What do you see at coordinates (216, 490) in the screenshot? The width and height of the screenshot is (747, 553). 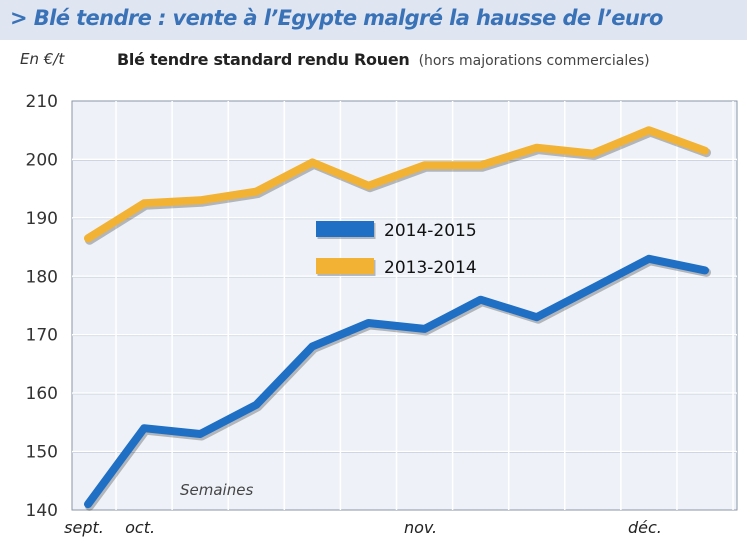 I see `x-axis-caption: Semaines` at bounding box center [216, 490].